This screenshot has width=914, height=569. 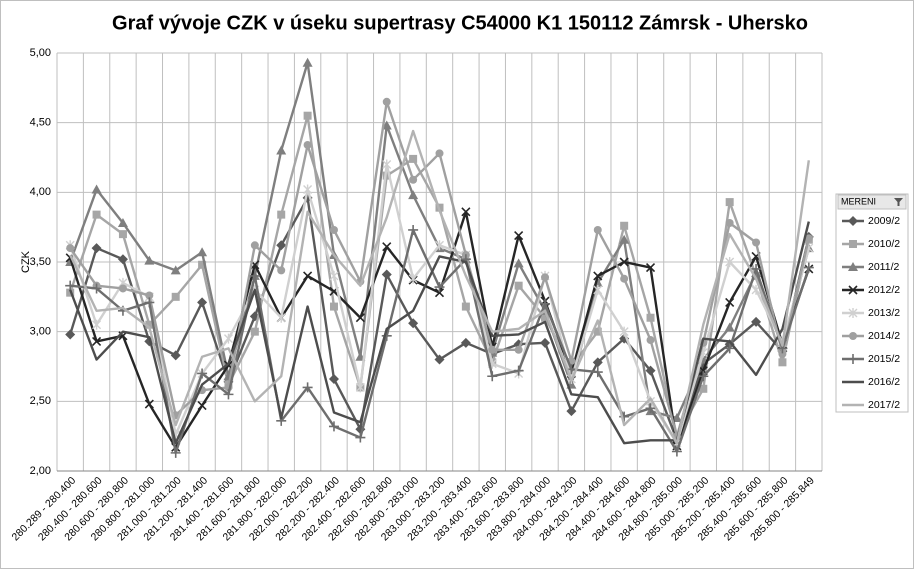 What do you see at coordinates (872, 303) in the screenshot?
I see `legend-box` at bounding box center [872, 303].